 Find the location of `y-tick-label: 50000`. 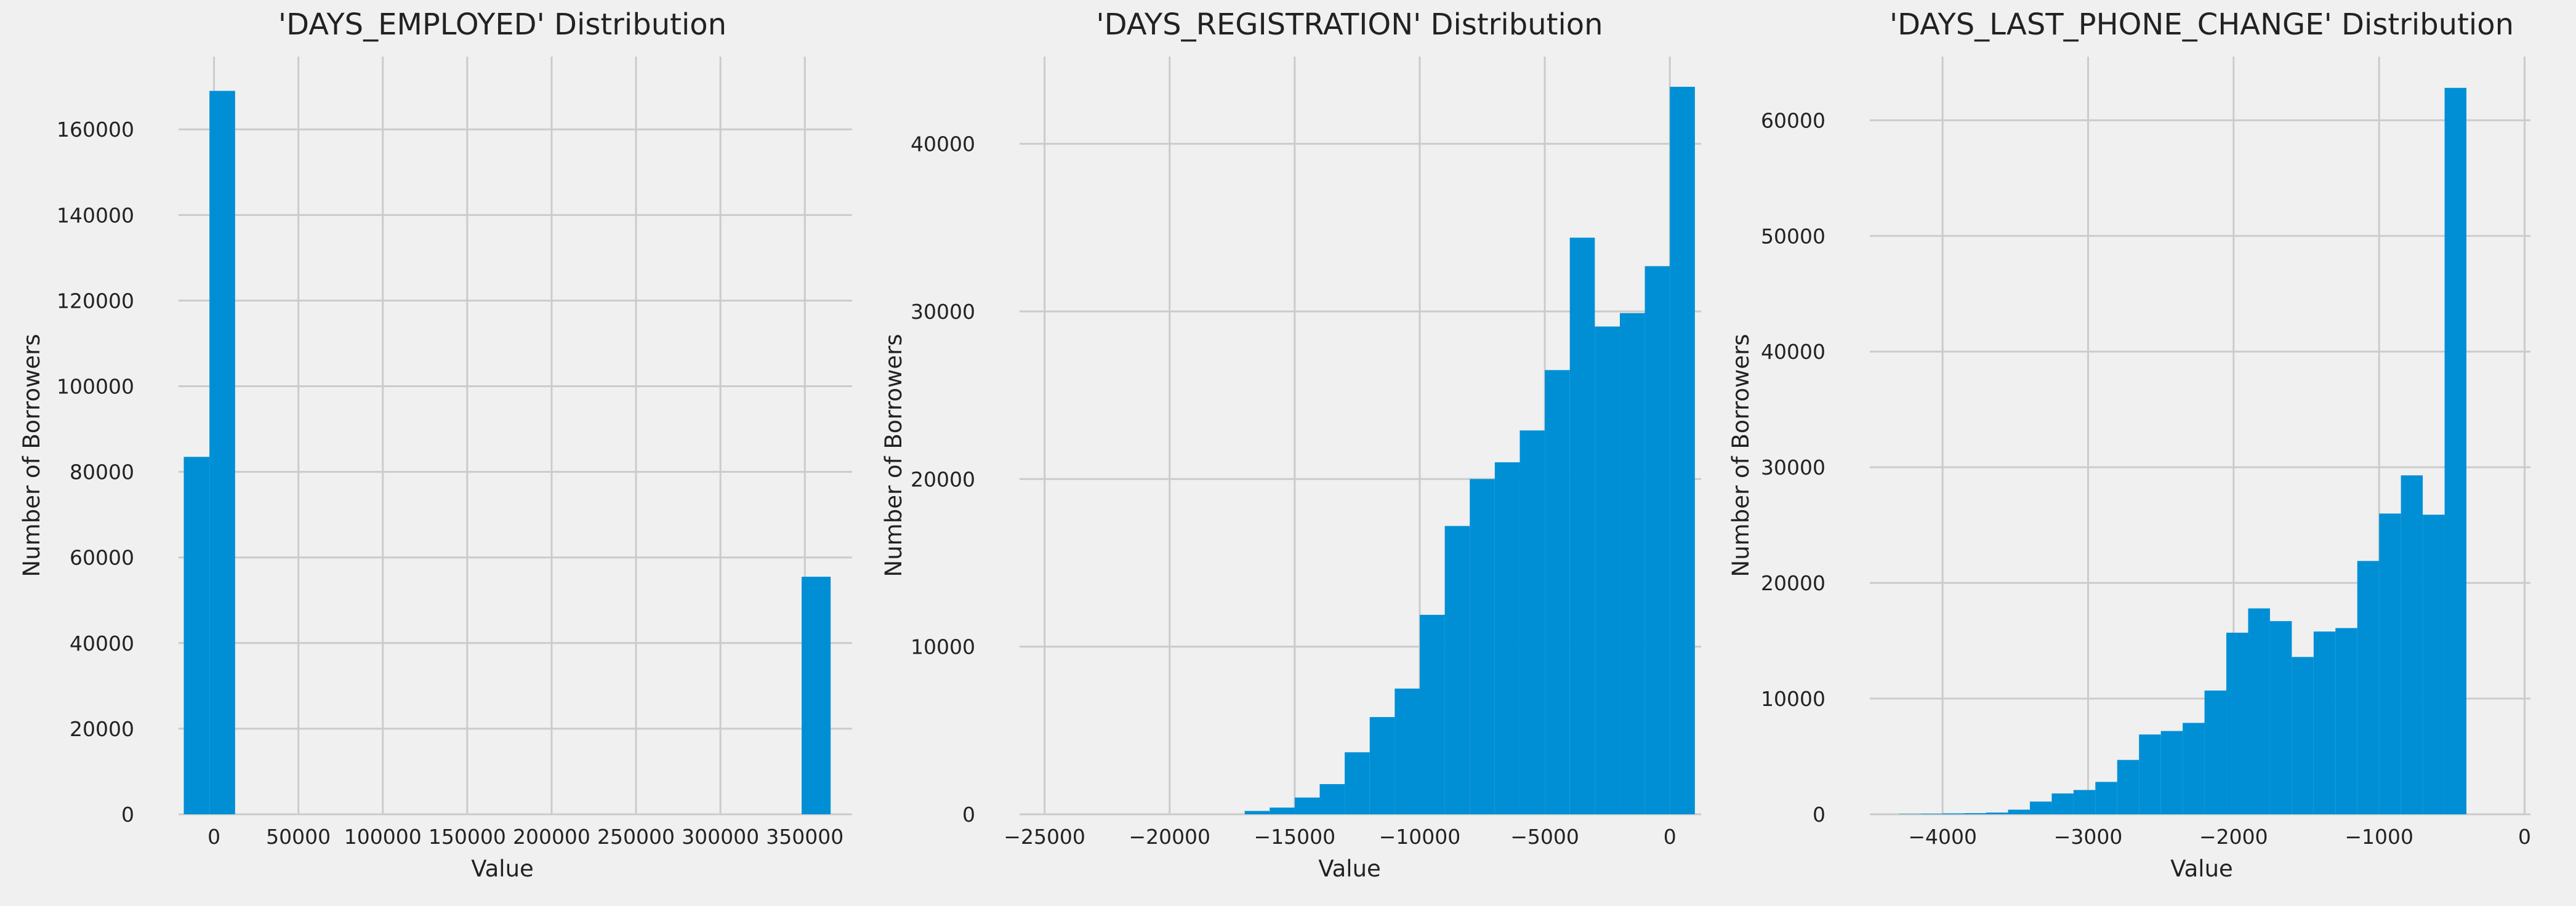

y-tick-label: 50000 is located at coordinates (1793, 236).